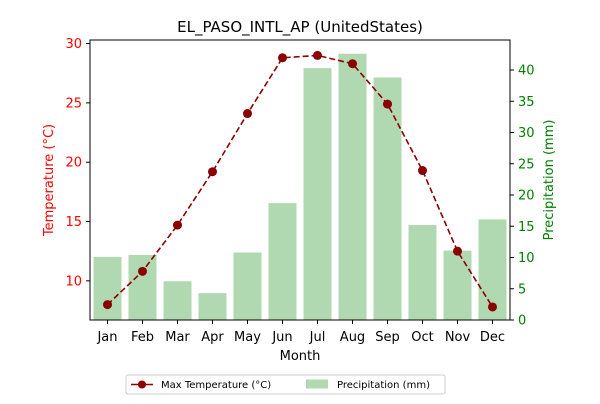  Describe the element at coordinates (49, 180) in the screenshot. I see `left-y-axis-label: Temperature (°C)` at that location.